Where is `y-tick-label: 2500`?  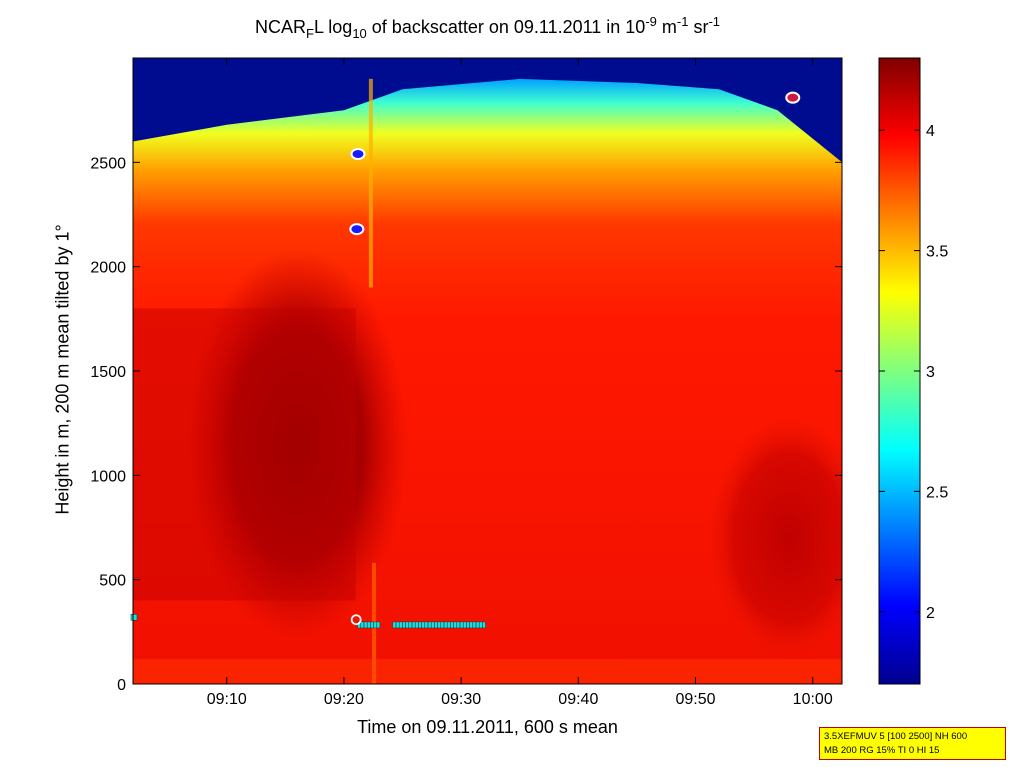
y-tick-label: 2500 is located at coordinates (108, 163).